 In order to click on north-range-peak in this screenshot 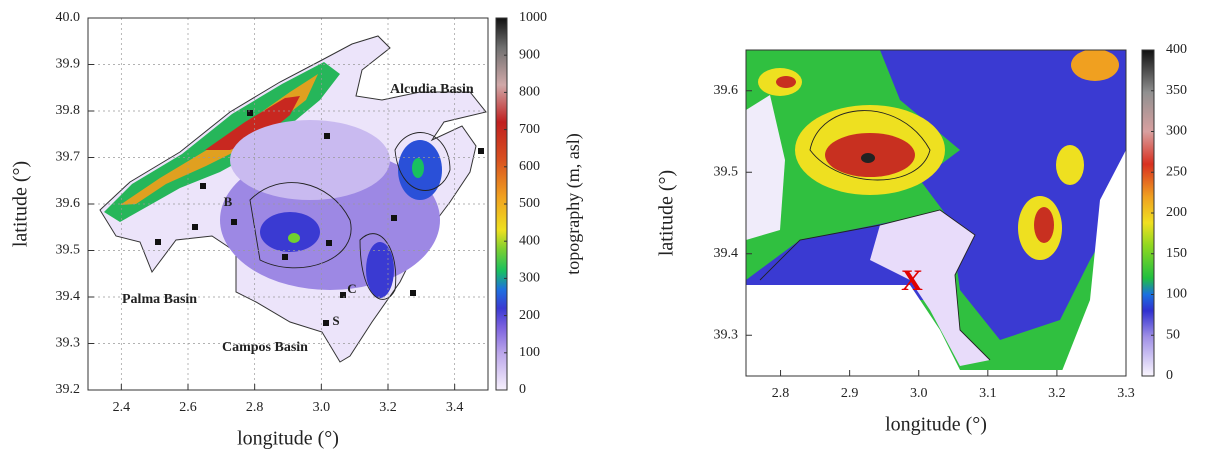, I will do `click(252, 123)`.